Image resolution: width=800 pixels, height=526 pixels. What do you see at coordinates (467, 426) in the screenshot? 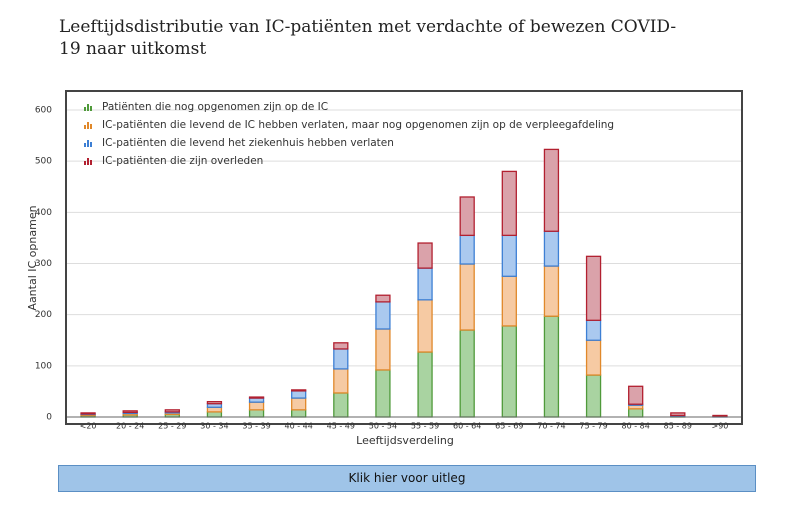
I see `x-tick-label: 60 - 64` at bounding box center [467, 426].